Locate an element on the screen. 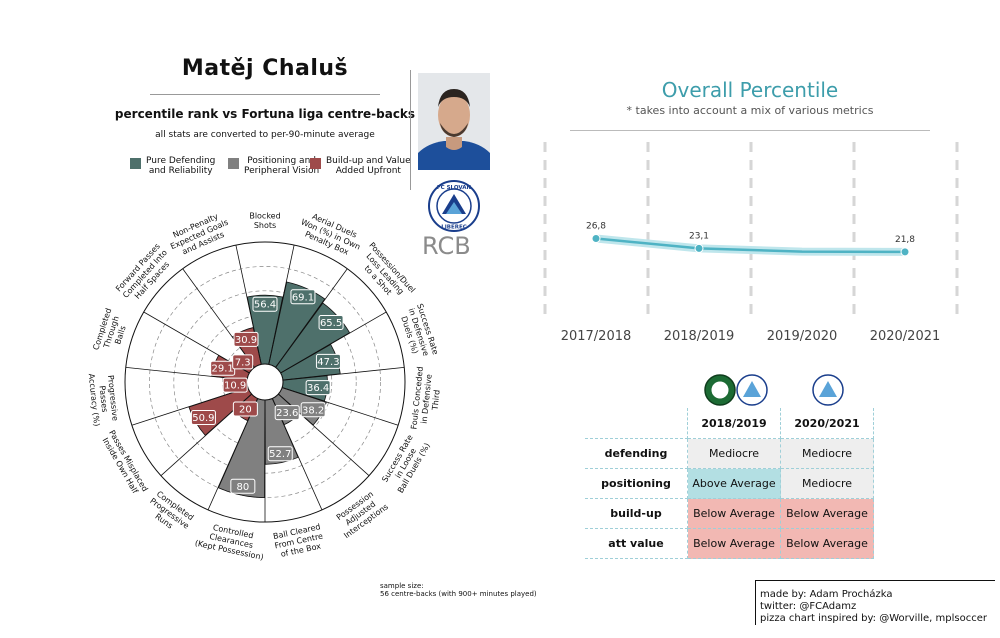 Image resolution: width=1000 pixels, height=638 pixels. category-label-line: Third is located at coordinates (435, 400).